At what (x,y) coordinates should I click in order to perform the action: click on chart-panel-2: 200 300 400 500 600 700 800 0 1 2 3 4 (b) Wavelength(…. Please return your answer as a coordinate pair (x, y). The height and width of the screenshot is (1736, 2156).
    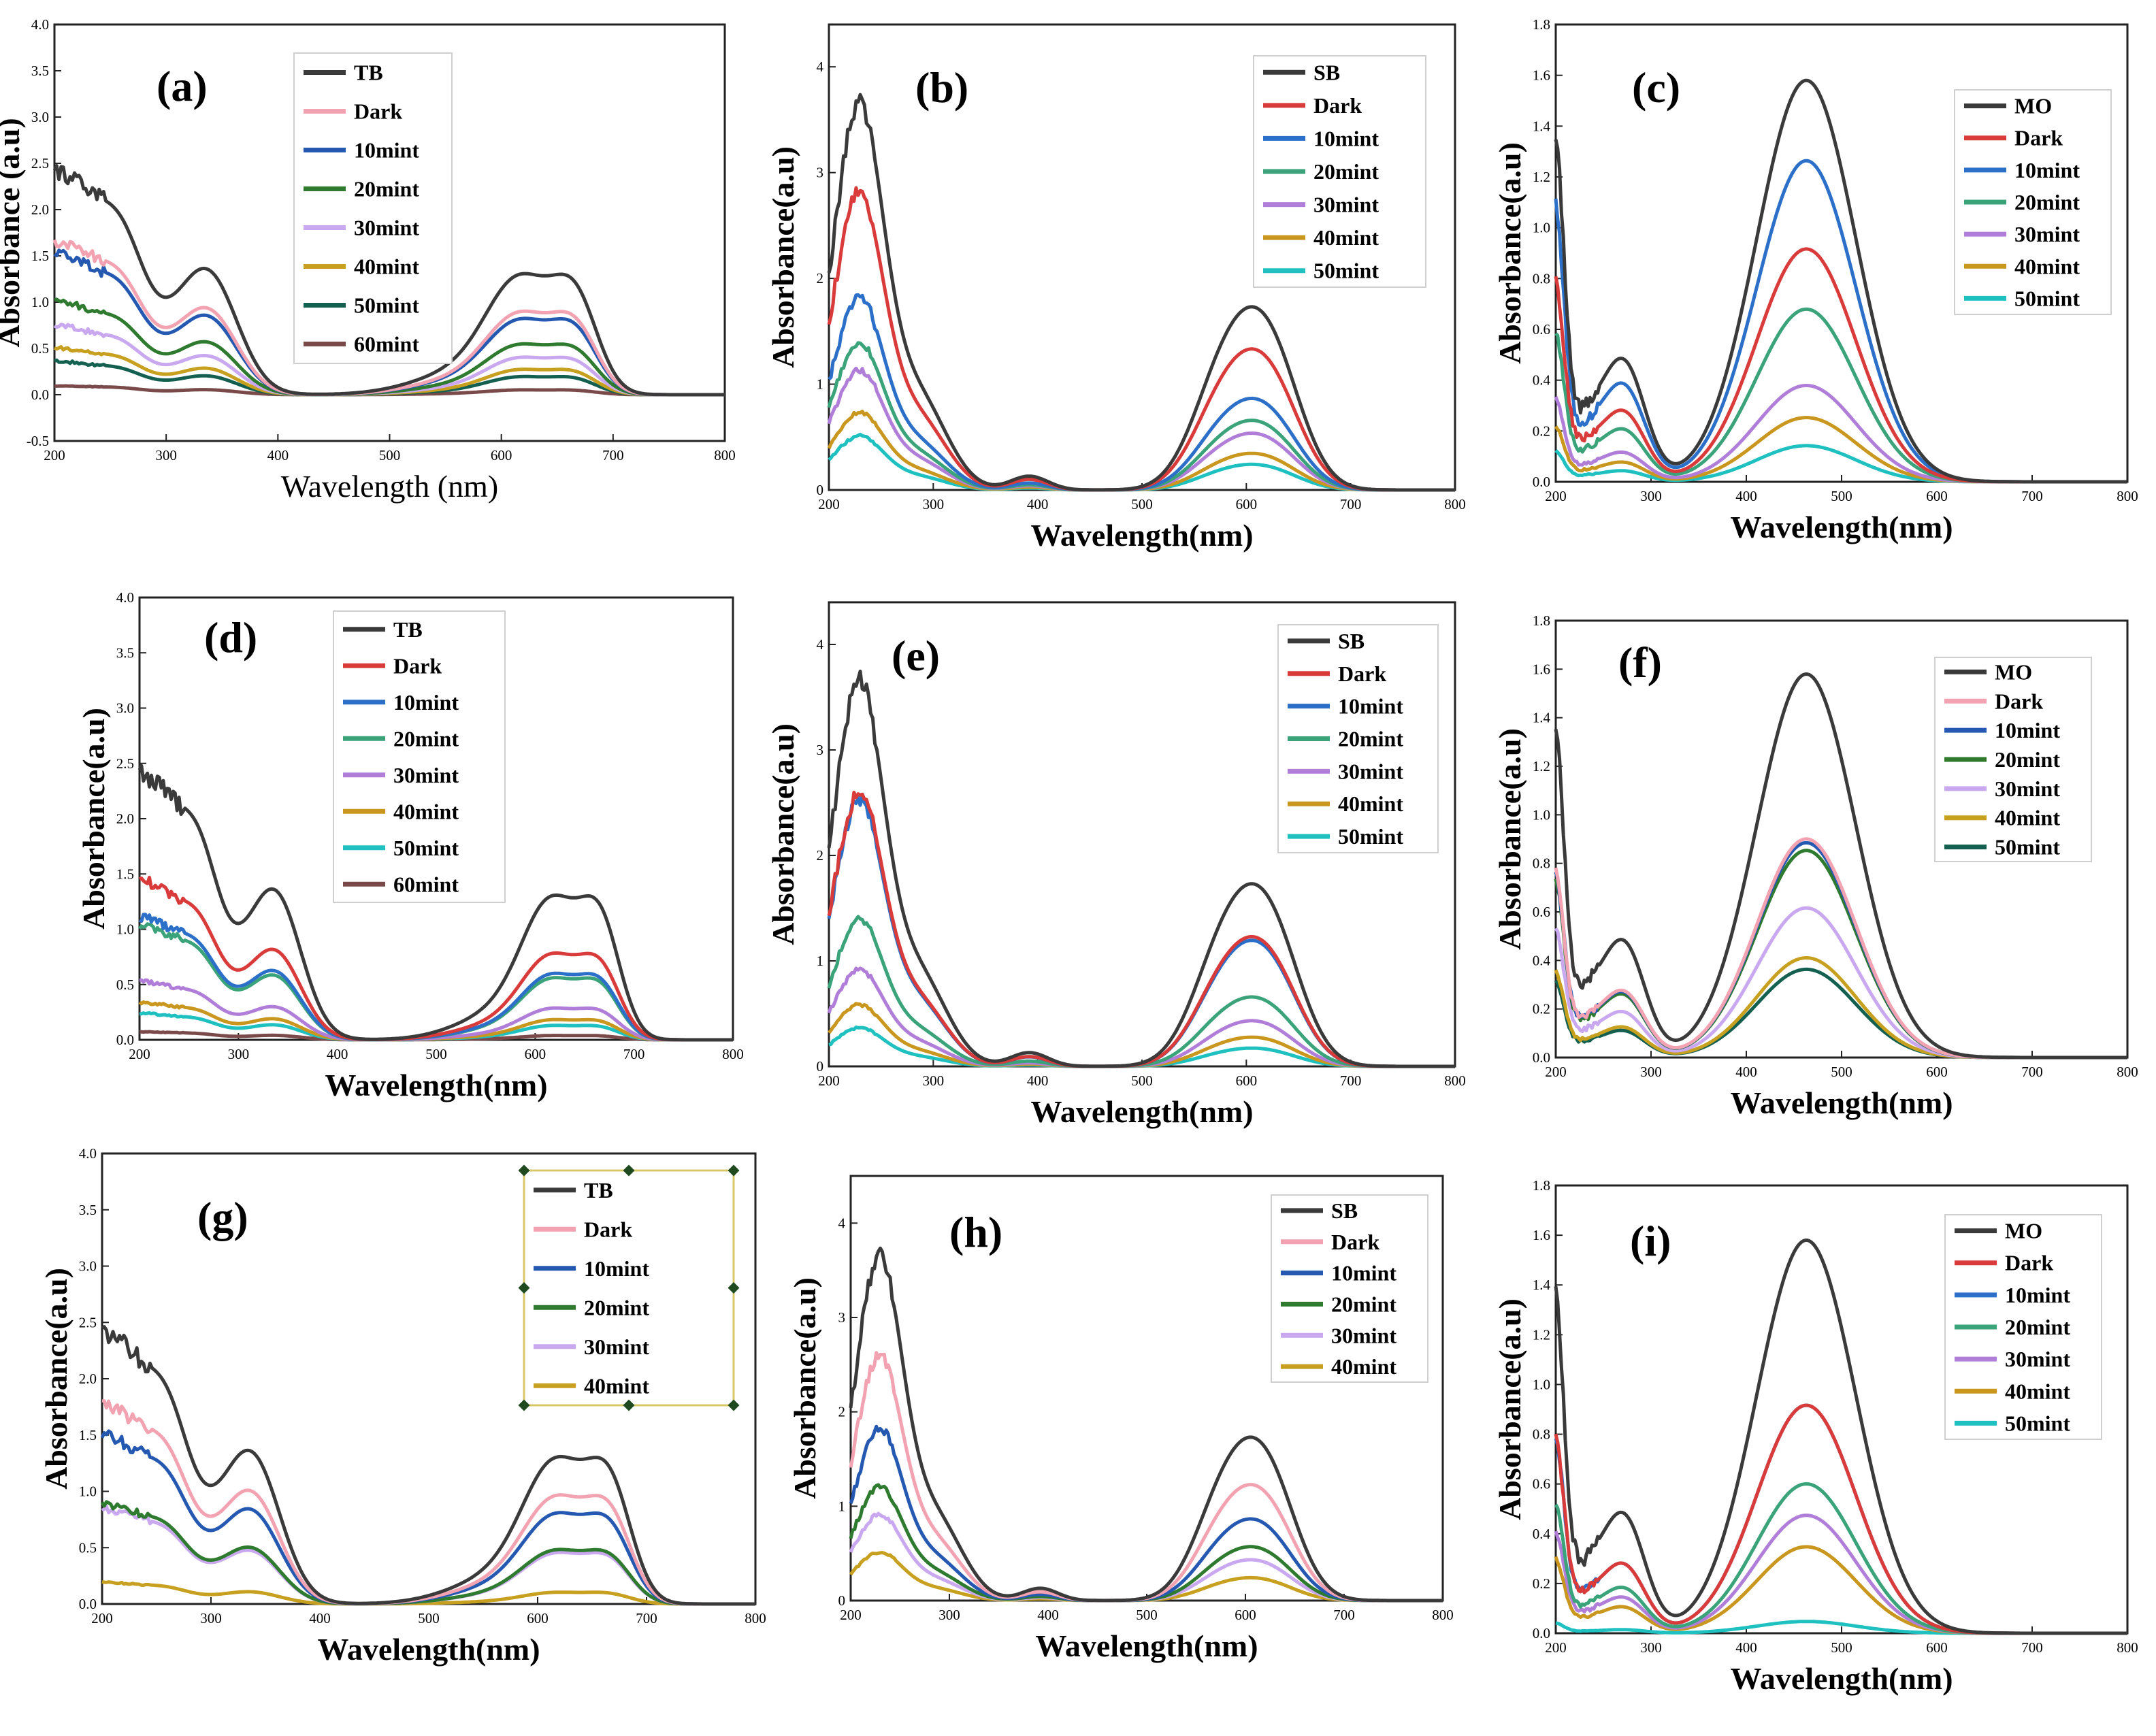
    Looking at the image, I should click on (1116, 288).